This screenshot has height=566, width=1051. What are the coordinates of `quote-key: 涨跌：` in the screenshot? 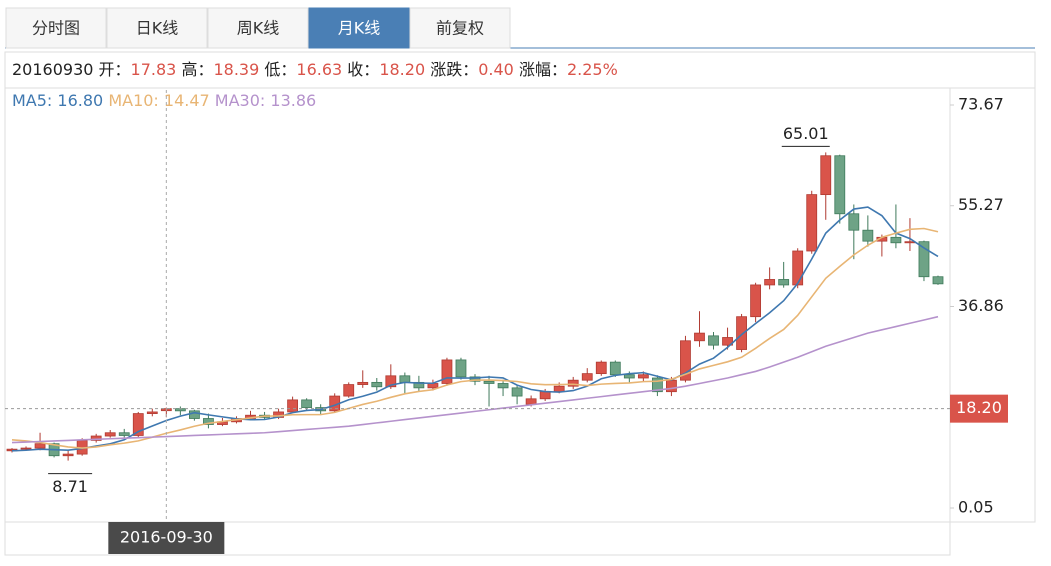 It's located at (454, 69).